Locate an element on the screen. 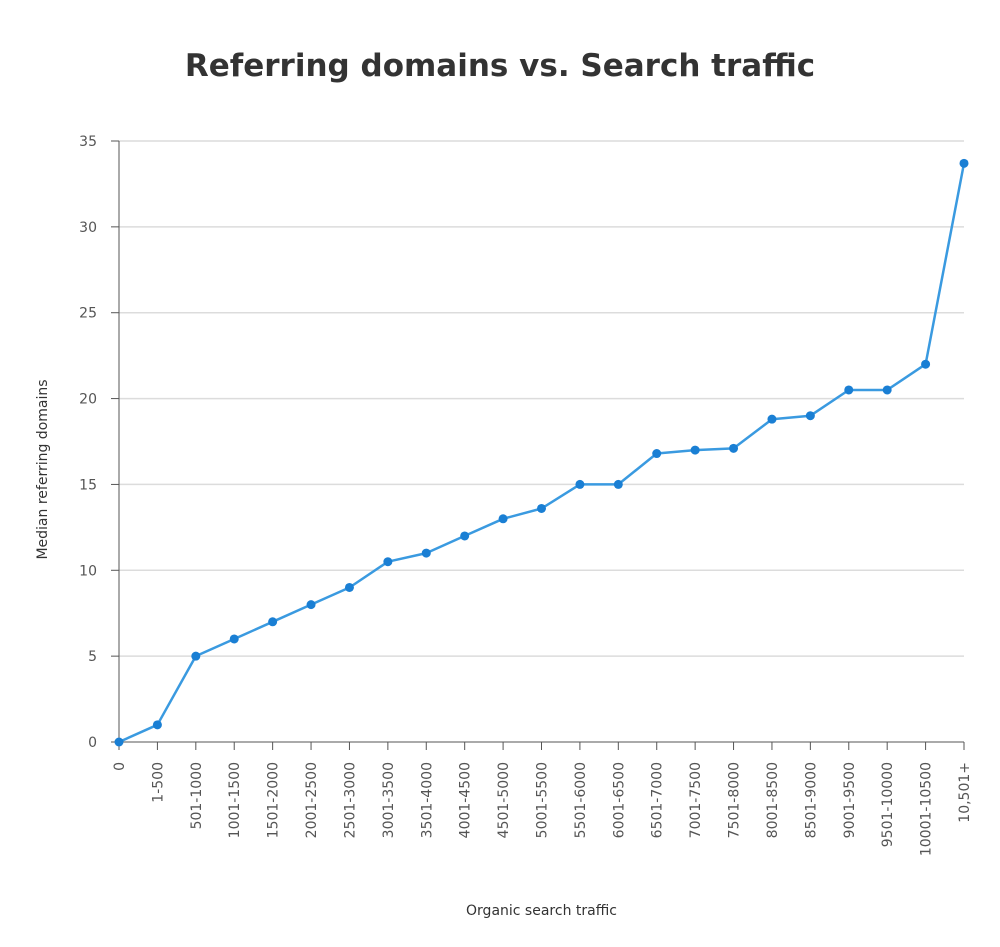  y-tick-label: 30 is located at coordinates (88, 228).